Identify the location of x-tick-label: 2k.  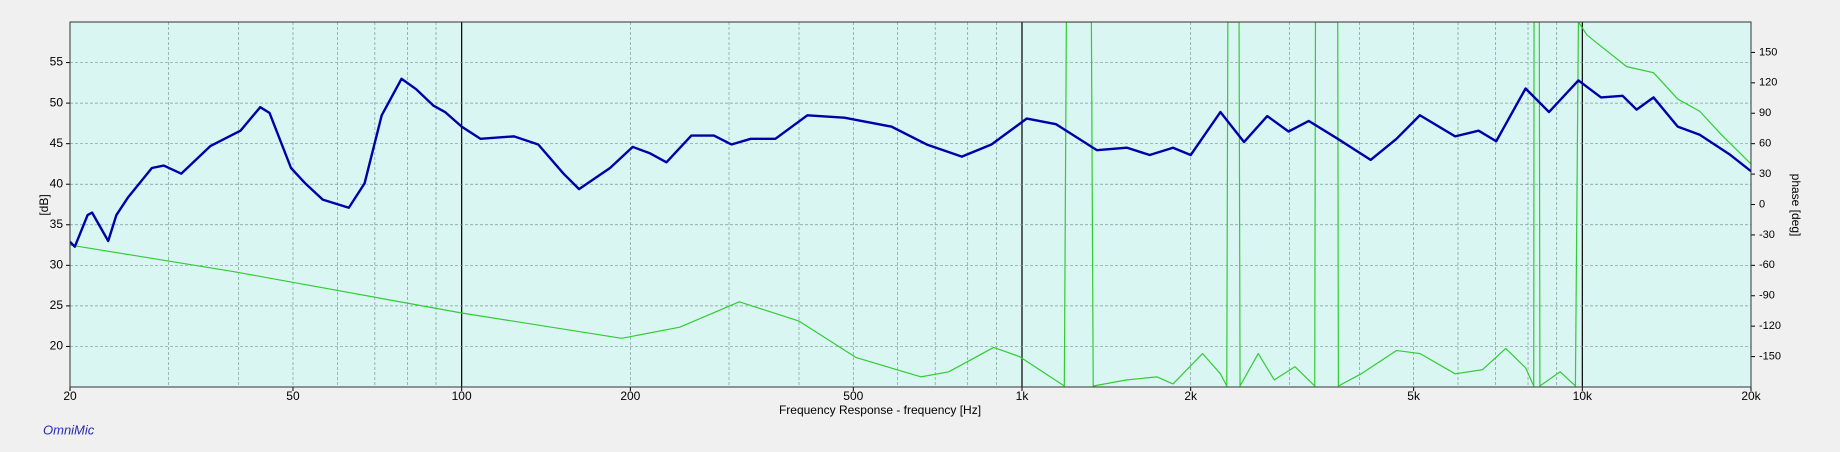
(1191, 396).